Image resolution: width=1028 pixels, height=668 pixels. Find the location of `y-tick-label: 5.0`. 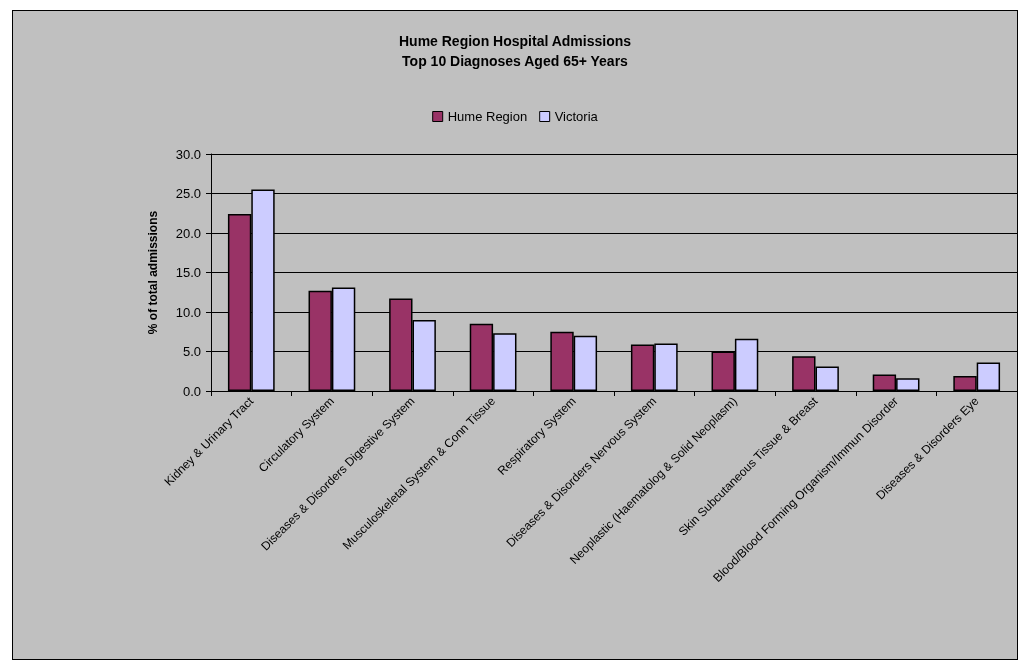

y-tick-label: 5.0 is located at coordinates (191, 351).